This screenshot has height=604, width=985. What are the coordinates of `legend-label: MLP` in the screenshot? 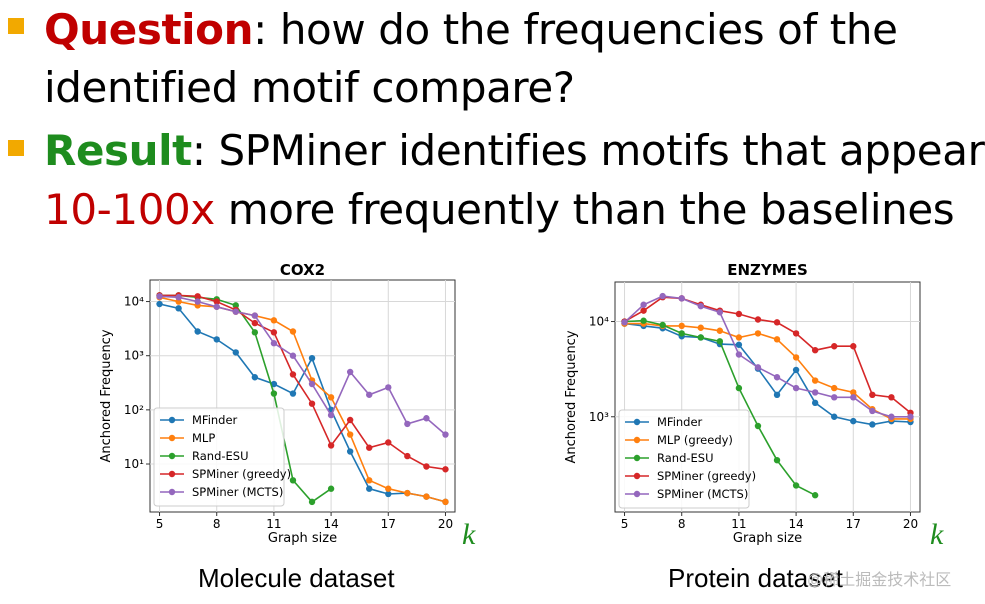 It's located at (203, 438).